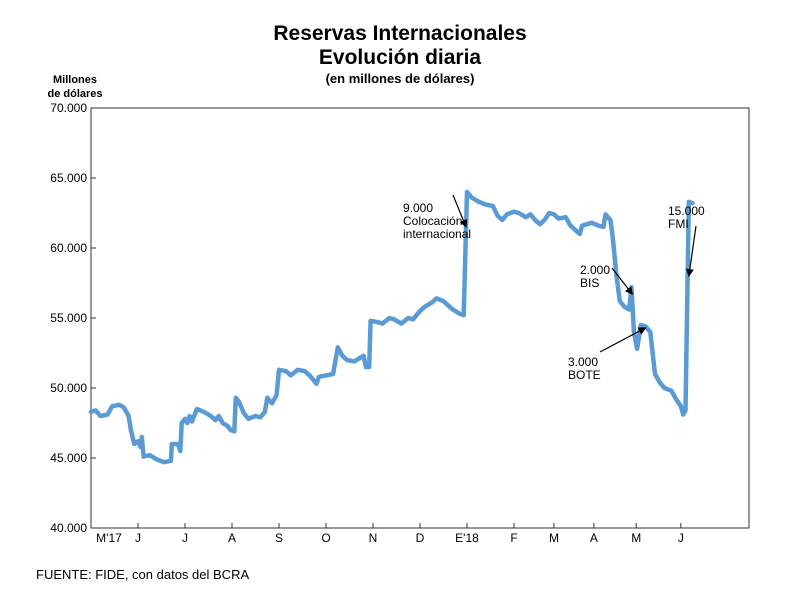 This screenshot has height=600, width=800. What do you see at coordinates (373, 538) in the screenshot?
I see `x-tick-label: N` at bounding box center [373, 538].